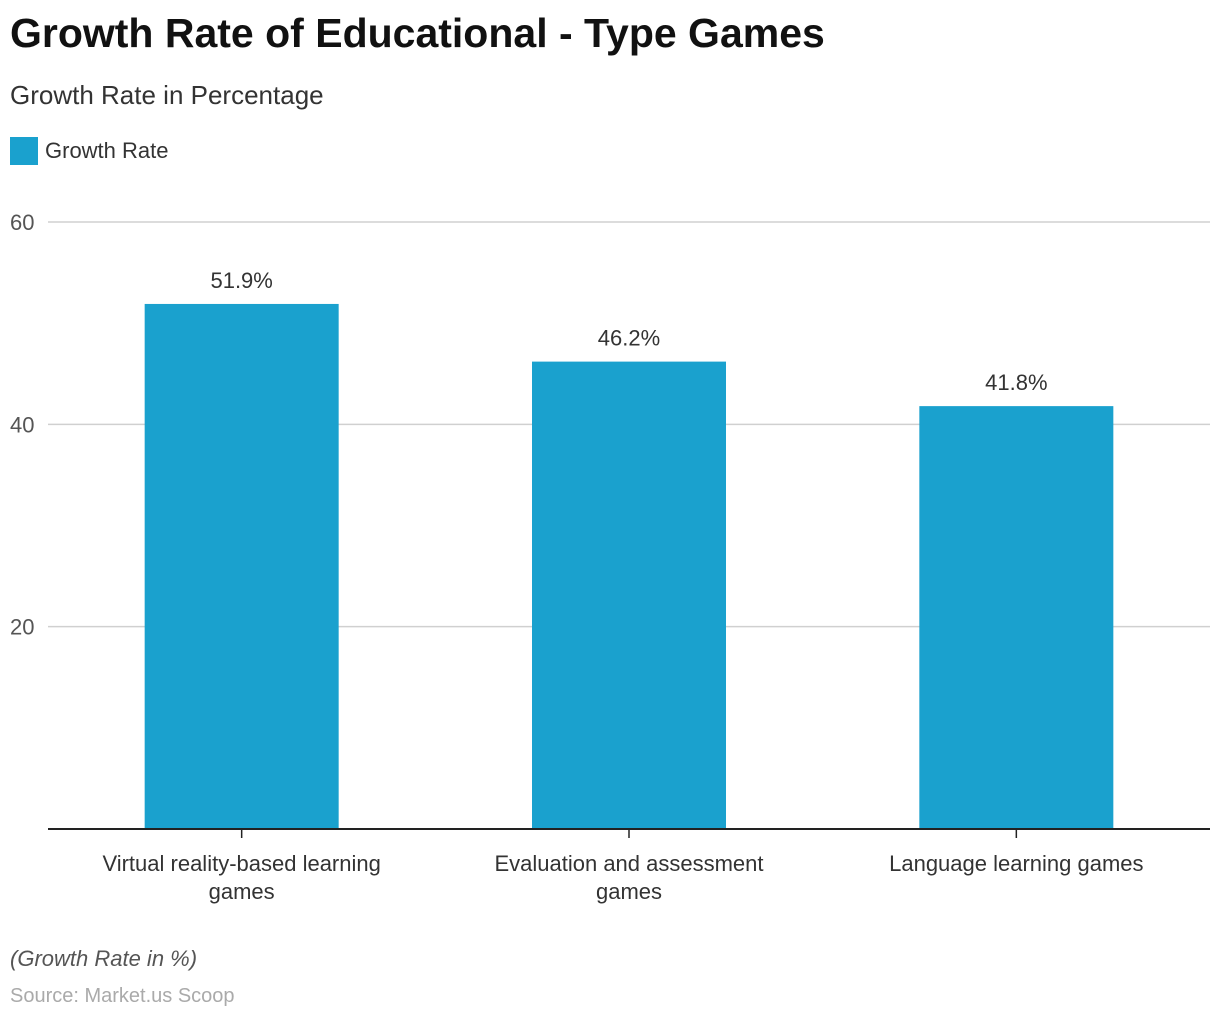  What do you see at coordinates (22, 222) in the screenshot?
I see `y-tick-label: 60` at bounding box center [22, 222].